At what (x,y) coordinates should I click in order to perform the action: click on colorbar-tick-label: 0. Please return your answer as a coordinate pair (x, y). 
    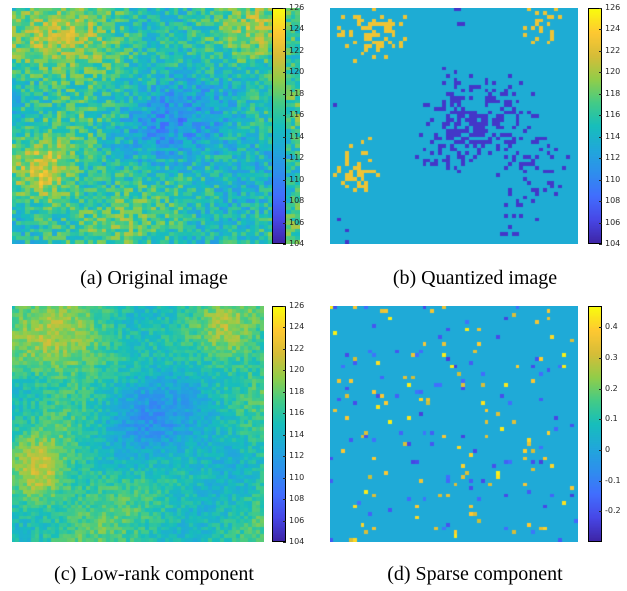
    Looking at the image, I should click on (608, 449).